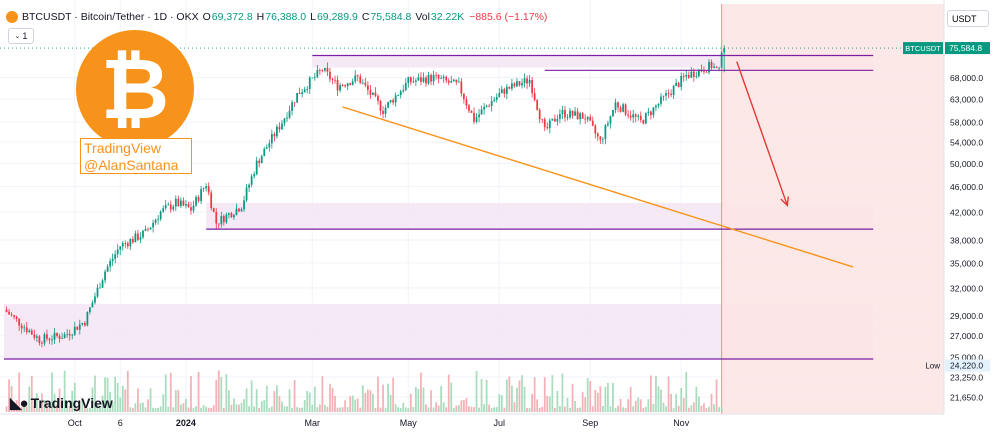 This screenshot has height=438, width=995. What do you see at coordinates (966, 397) in the screenshot?
I see `price-tick-label: 21,650.0` at bounding box center [966, 397].